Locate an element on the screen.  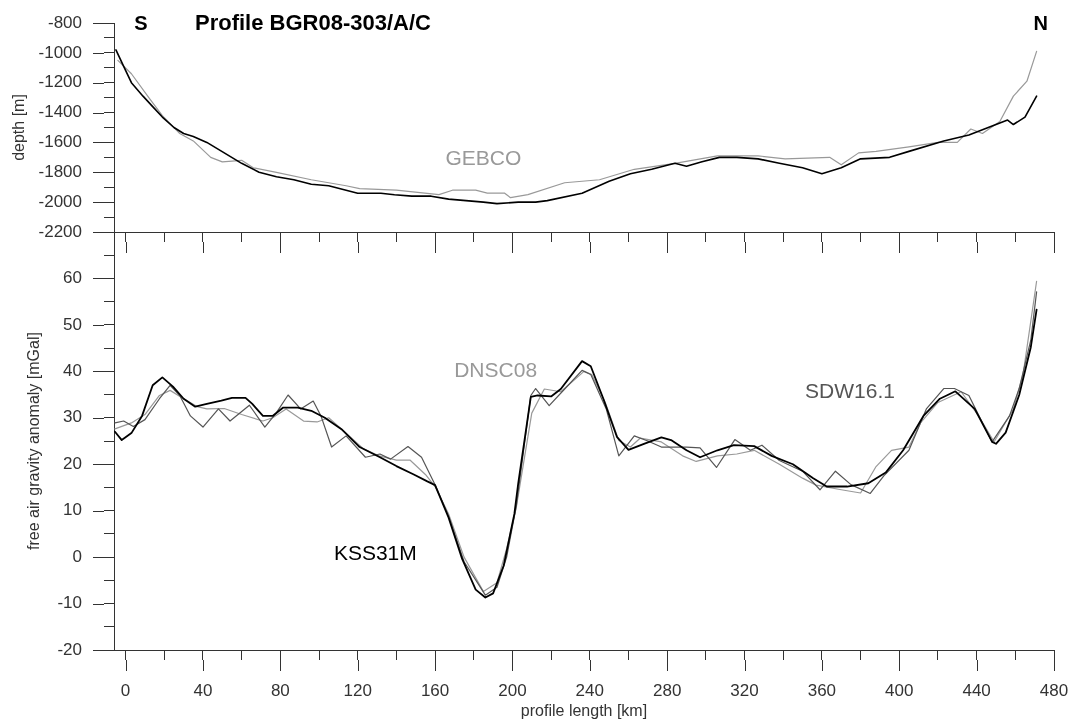
y-tick-label: 20 is located at coordinates (72, 463).